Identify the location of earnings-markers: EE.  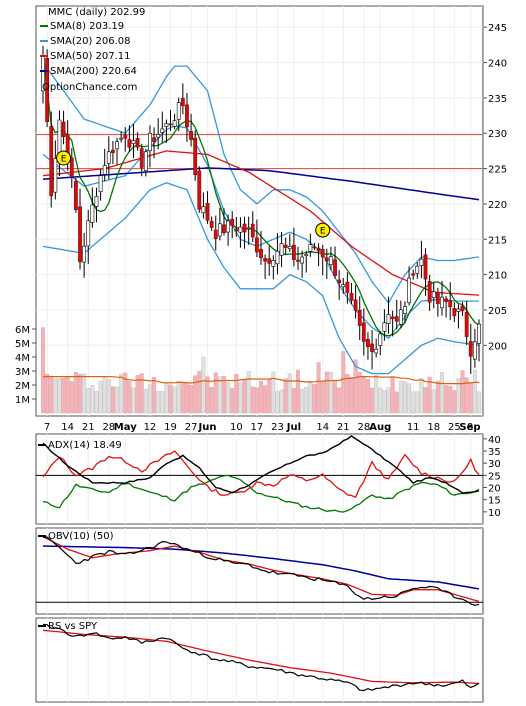
(193, 194).